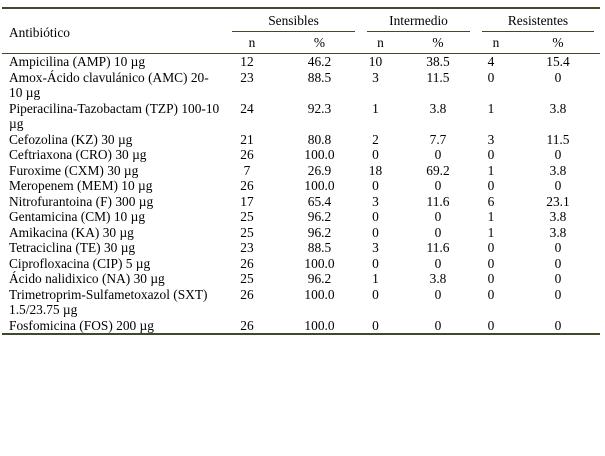 Image resolution: width=605 pixels, height=456 pixels. I want to click on sensible-count: 24, so click(247, 108).